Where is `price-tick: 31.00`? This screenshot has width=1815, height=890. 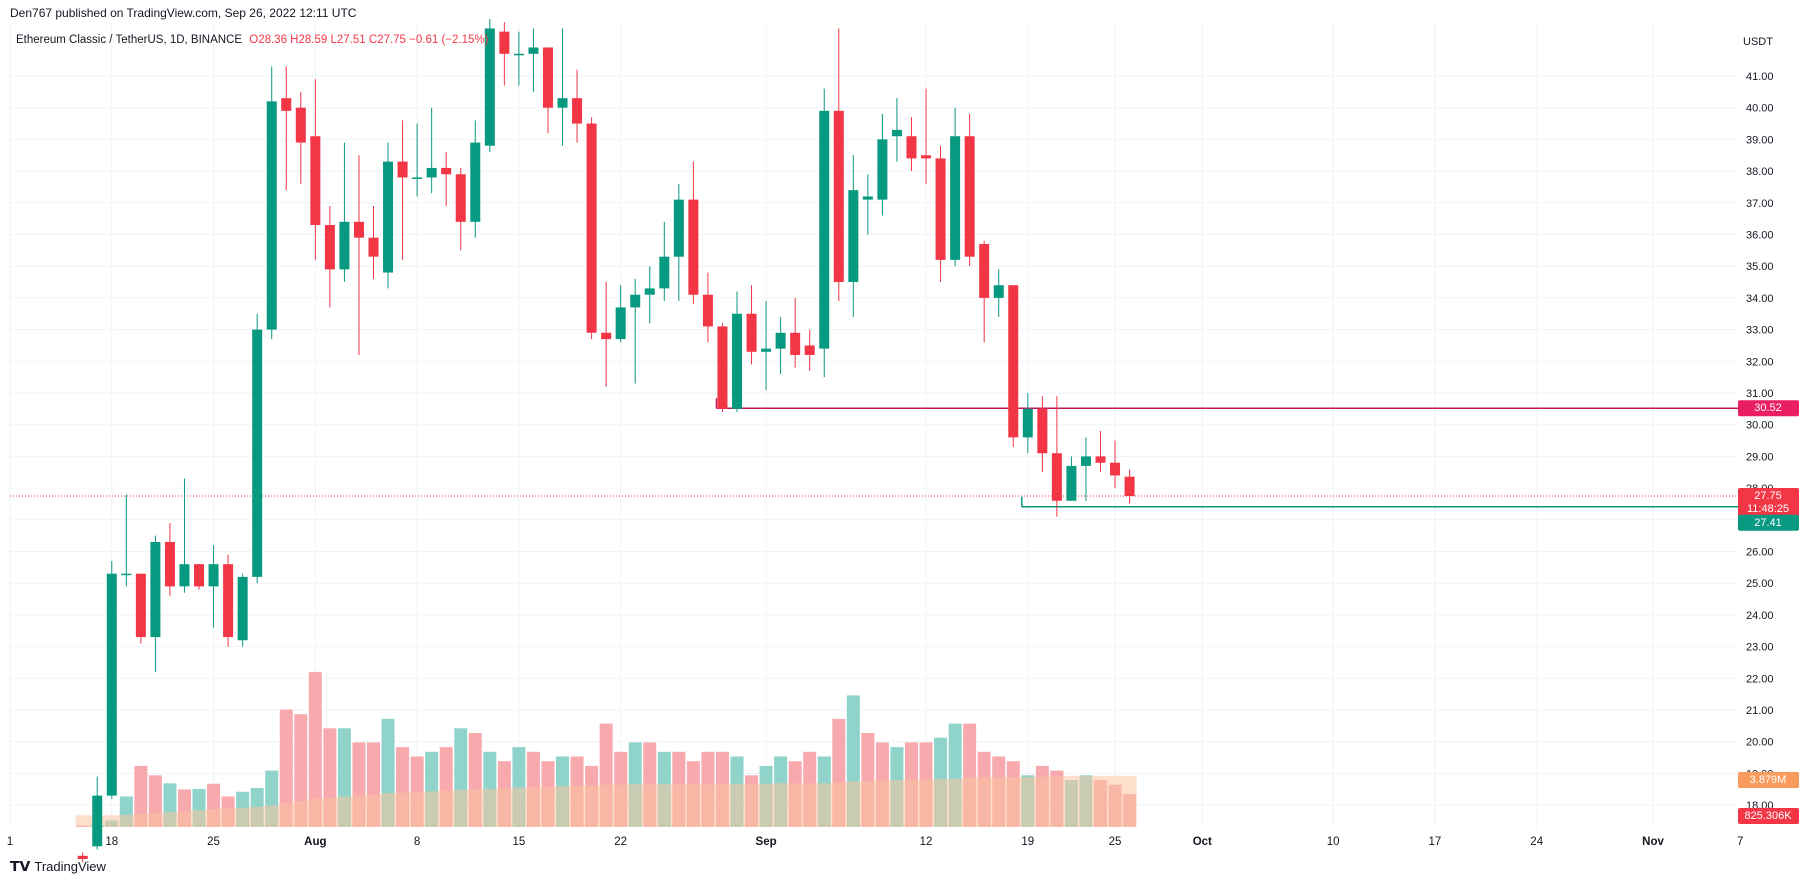 price-tick: 31.00 is located at coordinates (1760, 394).